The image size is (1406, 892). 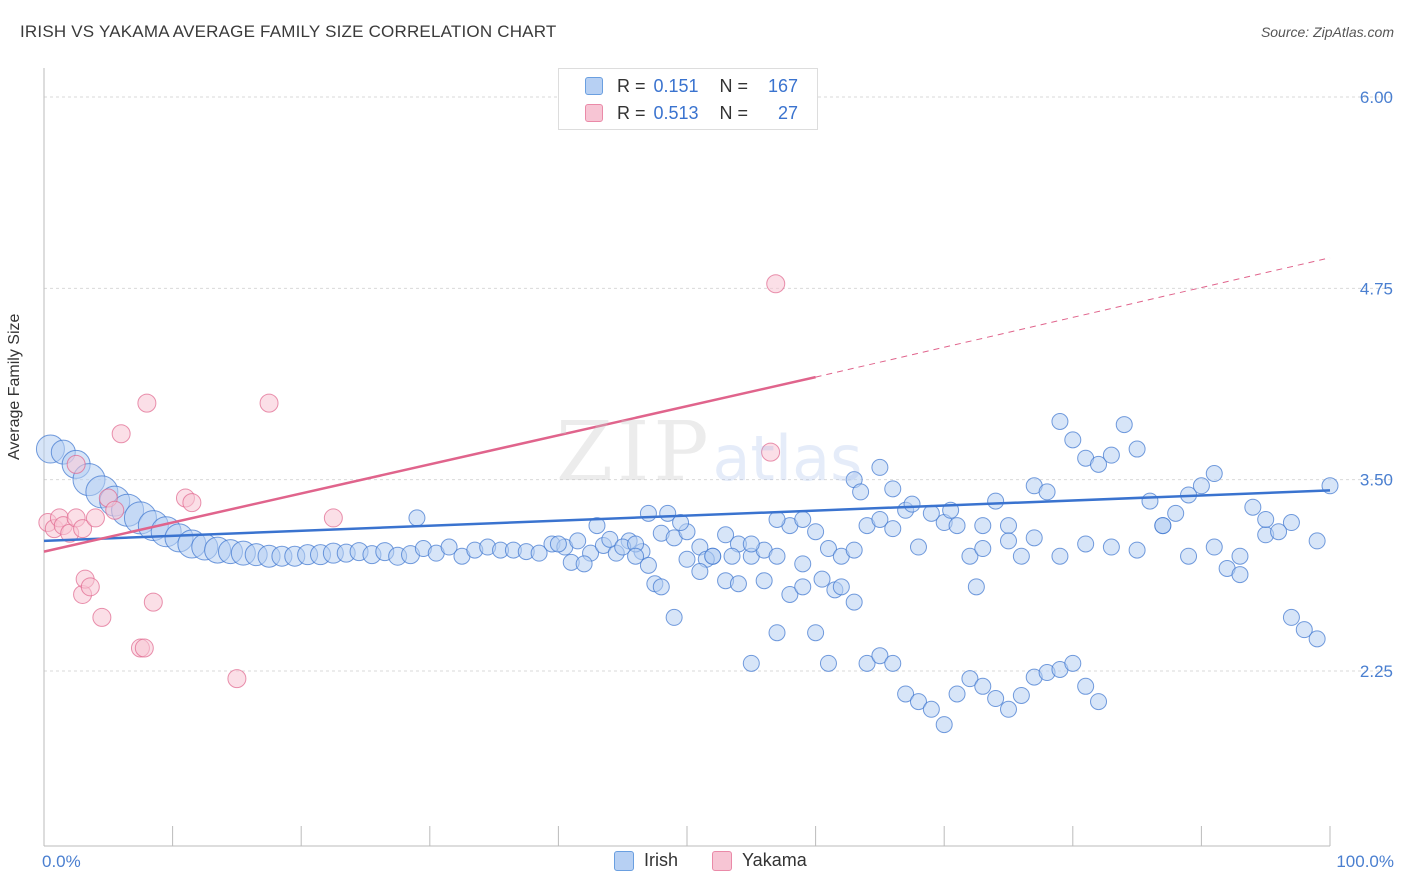 What do you see at coordinates (687, 516) in the screenshot?
I see `irish-trend-line` at bounding box center [687, 516].